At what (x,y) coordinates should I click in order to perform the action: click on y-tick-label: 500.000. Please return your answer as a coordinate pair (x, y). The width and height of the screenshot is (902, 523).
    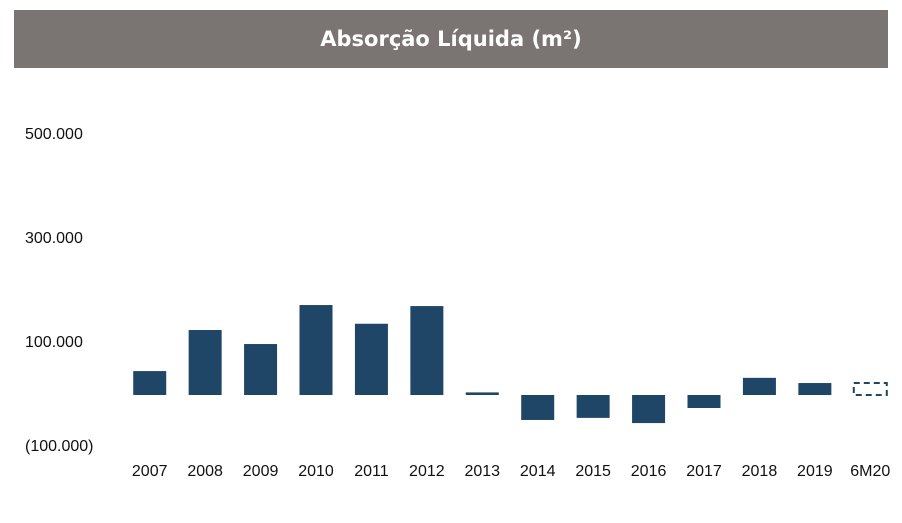
    Looking at the image, I should click on (54, 134).